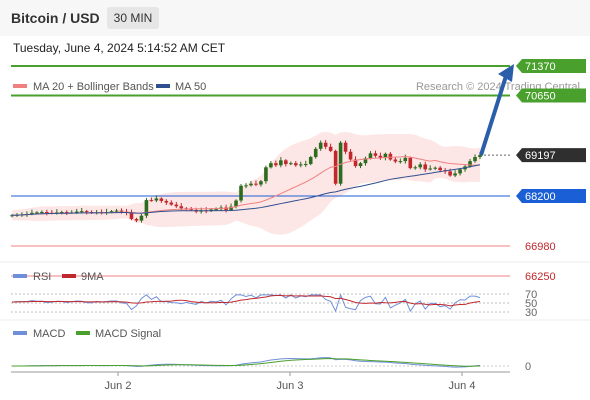 The width and height of the screenshot is (590, 400). What do you see at coordinates (540, 247) in the screenshot?
I see `level-label-66980: 66980` at bounding box center [540, 247].